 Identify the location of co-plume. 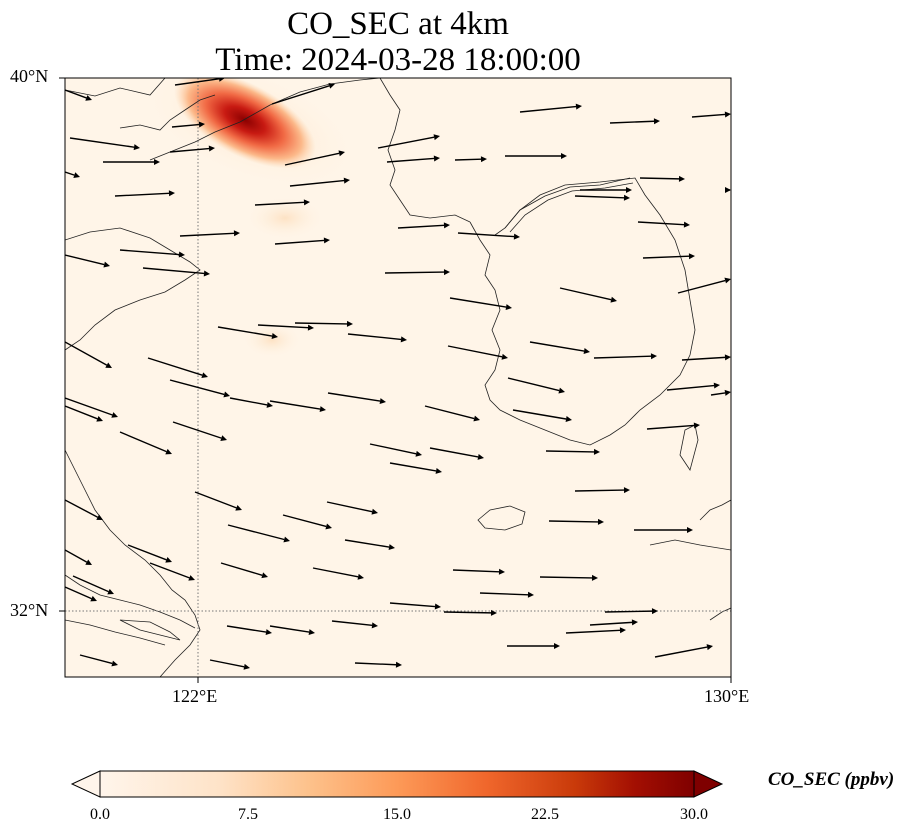
(245, 123).